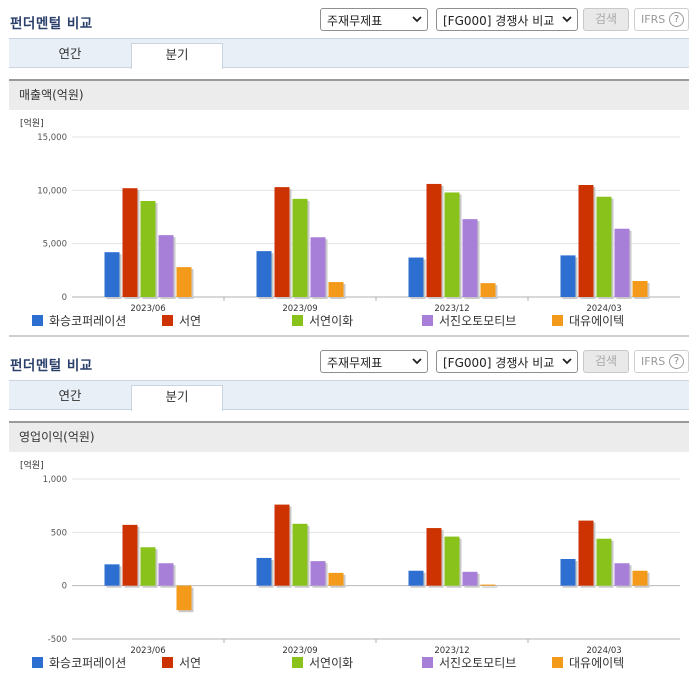 The height and width of the screenshot is (684, 696). What do you see at coordinates (451, 650) in the screenshot?
I see `x-tick-label: 2023/12` at bounding box center [451, 650].